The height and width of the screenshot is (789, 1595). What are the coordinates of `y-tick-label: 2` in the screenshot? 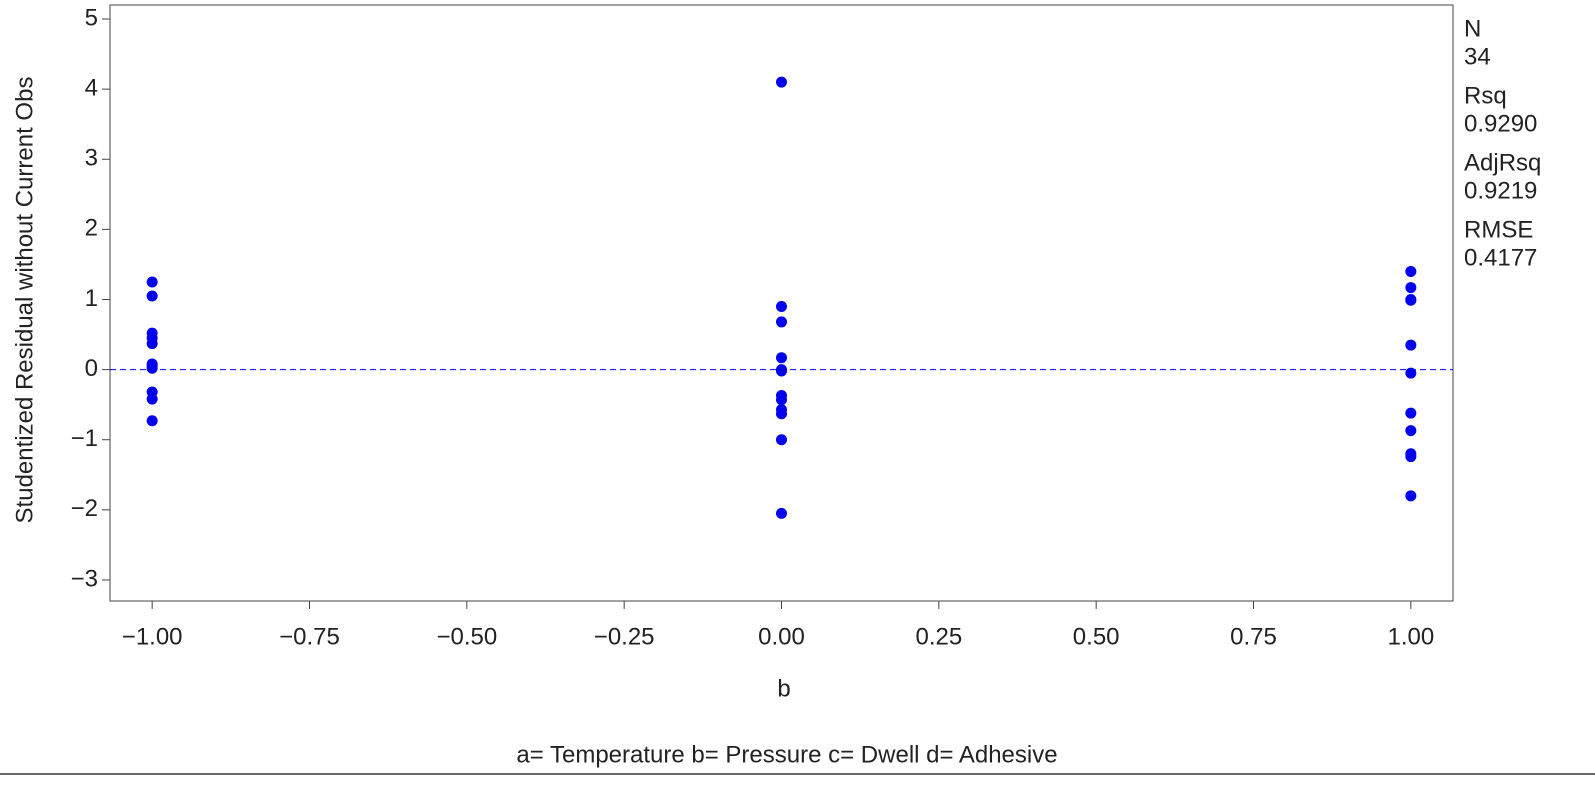 It's located at (91, 228).